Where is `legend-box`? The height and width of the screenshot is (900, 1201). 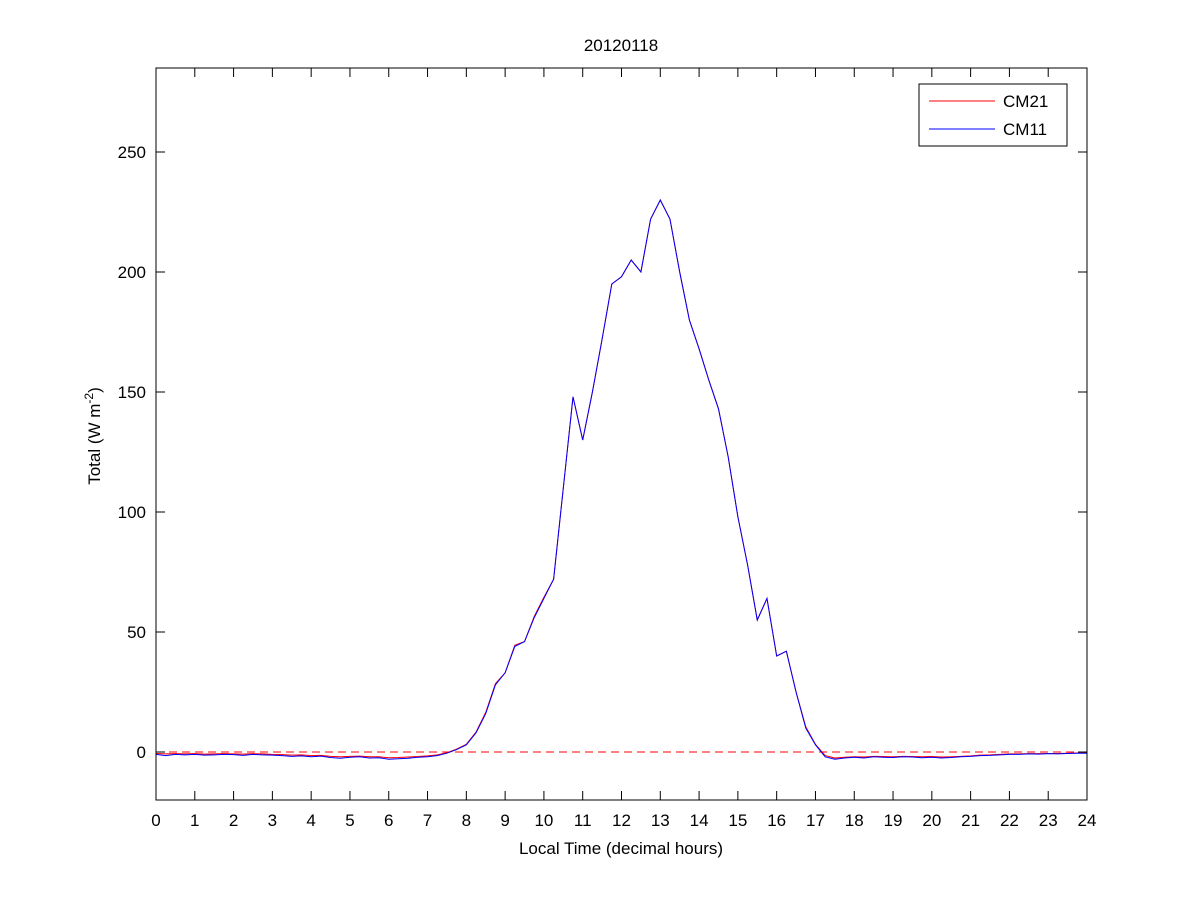 legend-box is located at coordinates (993, 115).